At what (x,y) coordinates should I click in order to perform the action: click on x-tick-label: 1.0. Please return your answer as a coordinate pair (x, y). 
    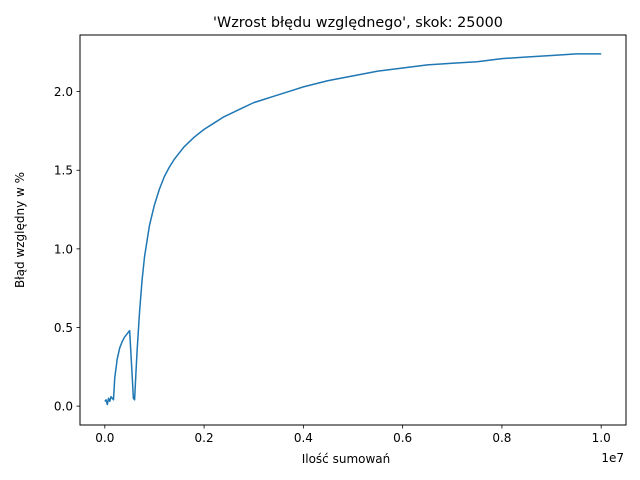
    Looking at the image, I should click on (601, 438).